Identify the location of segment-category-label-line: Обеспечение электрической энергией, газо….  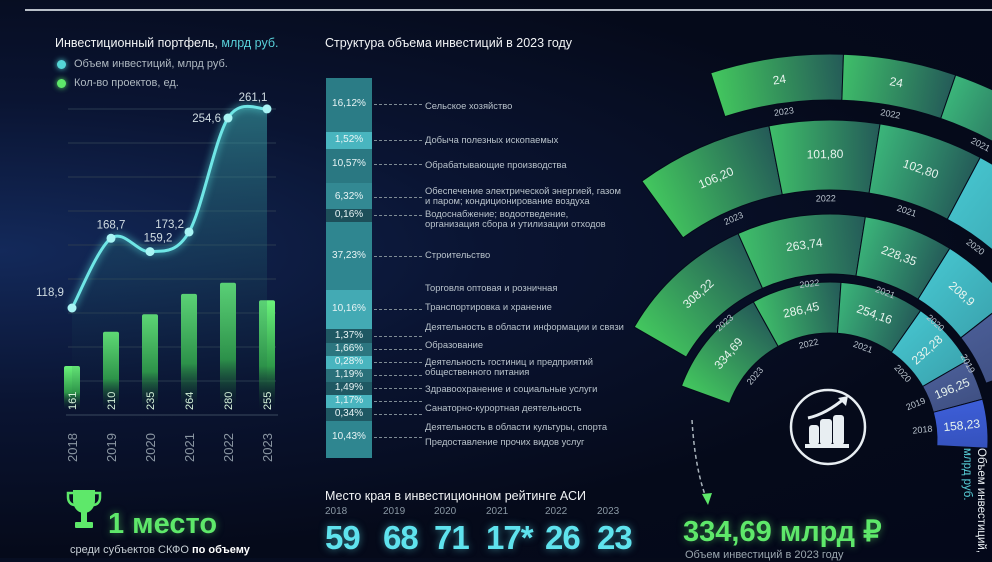
(523, 190).